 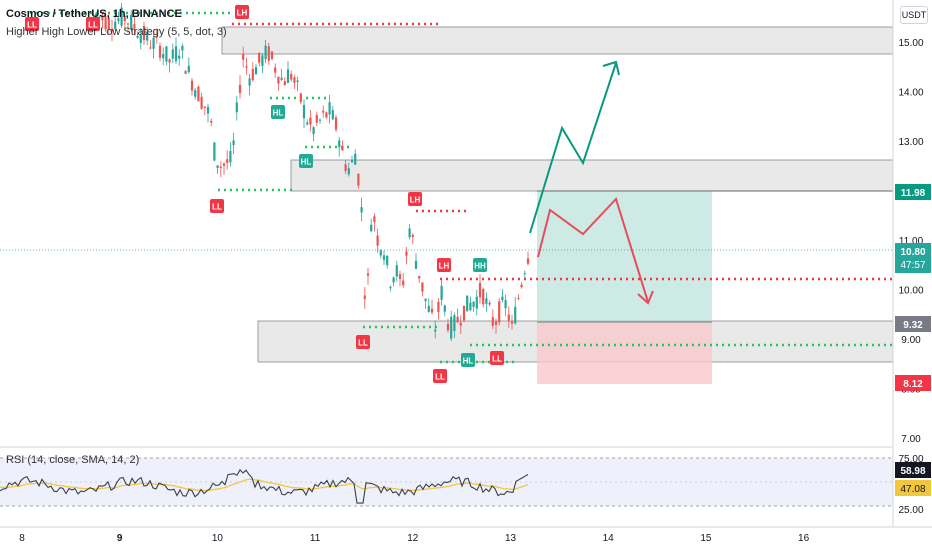 What do you see at coordinates (645, 297) in the screenshot?
I see `bearish-arrow-head` at bounding box center [645, 297].